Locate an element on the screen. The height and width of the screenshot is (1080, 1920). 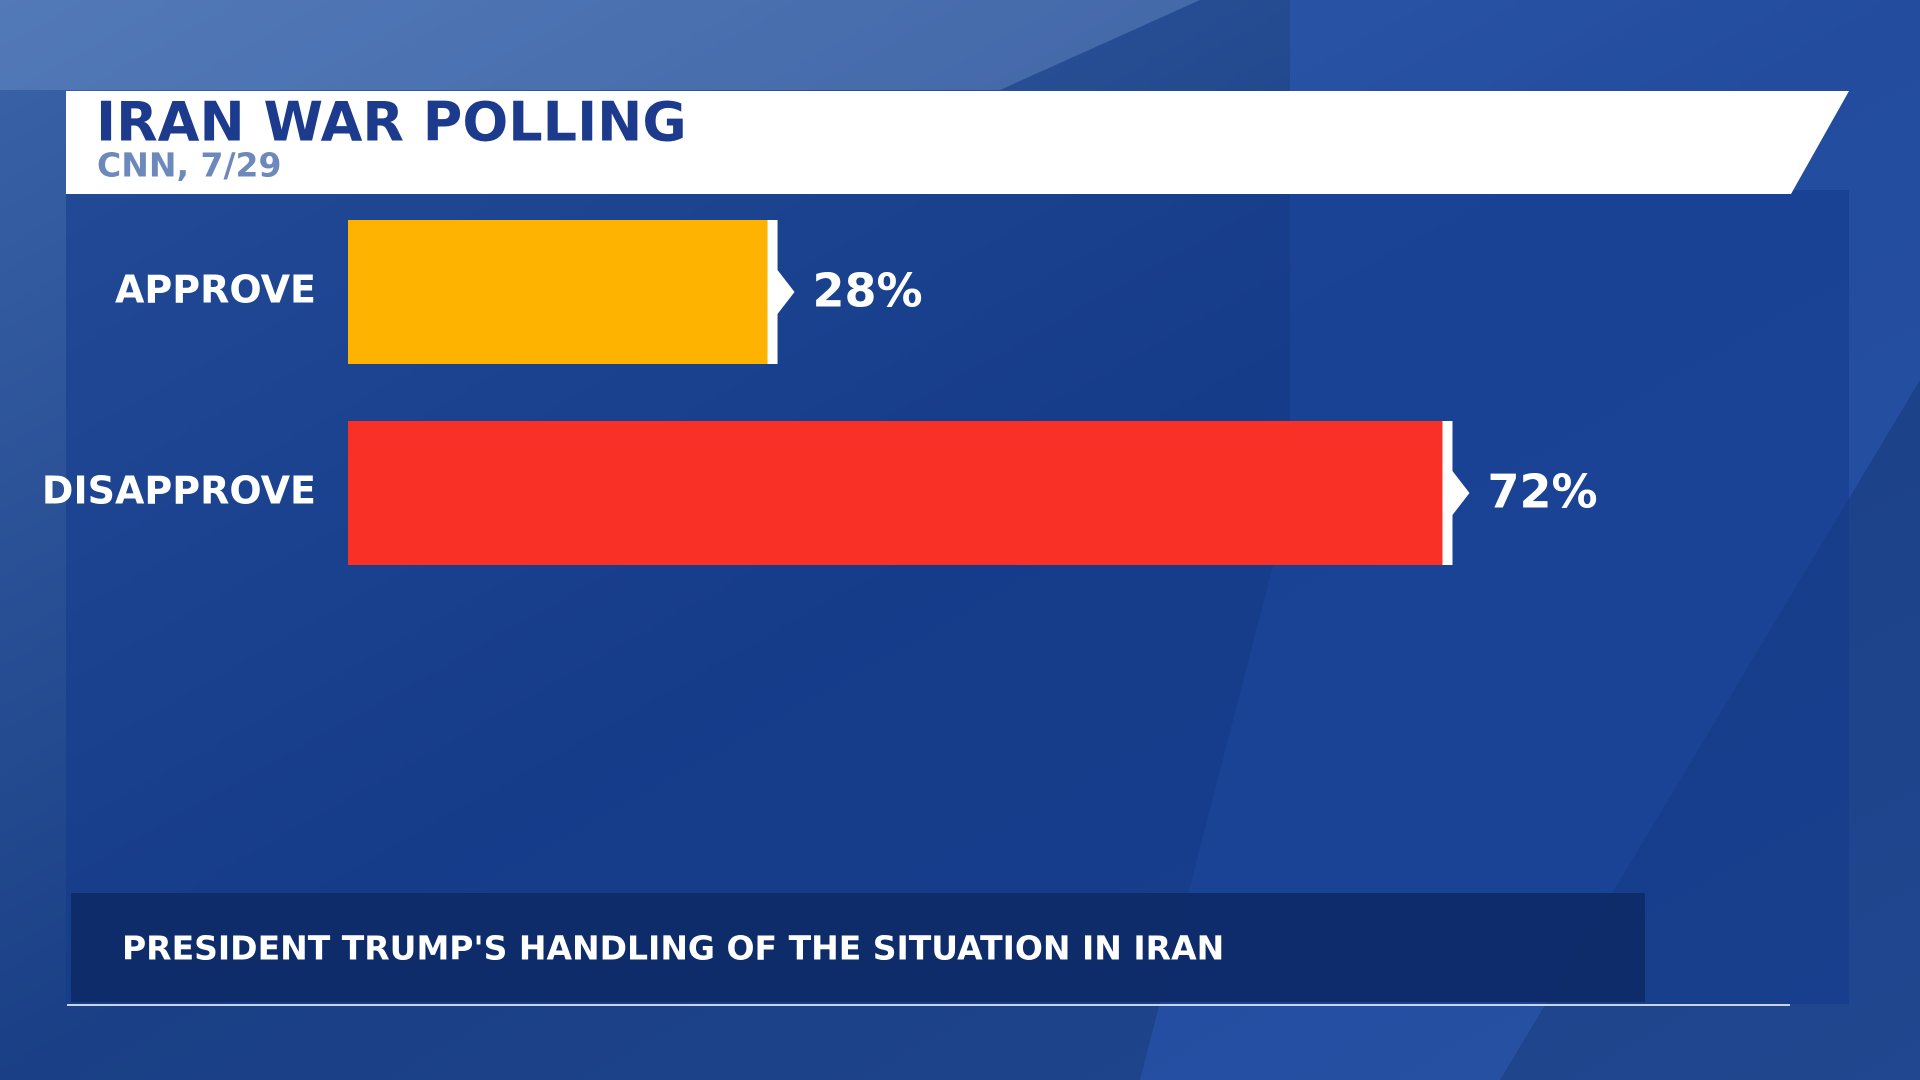
category-label: APPROVE is located at coordinates (215, 290).